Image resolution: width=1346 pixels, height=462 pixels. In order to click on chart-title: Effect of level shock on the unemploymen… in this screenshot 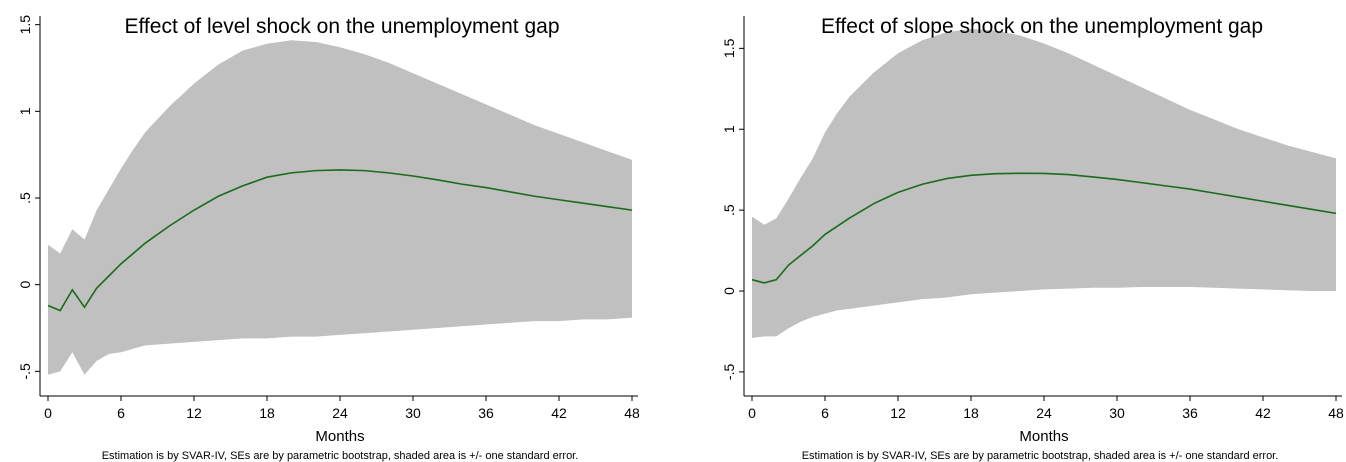, I will do `click(341, 26)`.